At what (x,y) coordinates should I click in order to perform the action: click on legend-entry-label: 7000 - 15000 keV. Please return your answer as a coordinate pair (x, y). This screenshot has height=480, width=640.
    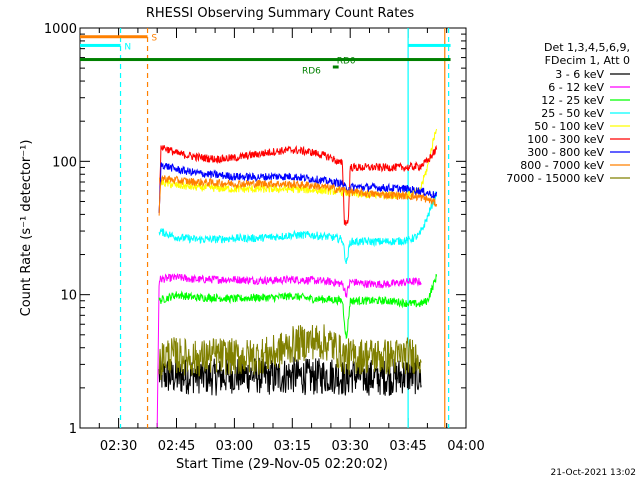
    Looking at the image, I should click on (555, 178).